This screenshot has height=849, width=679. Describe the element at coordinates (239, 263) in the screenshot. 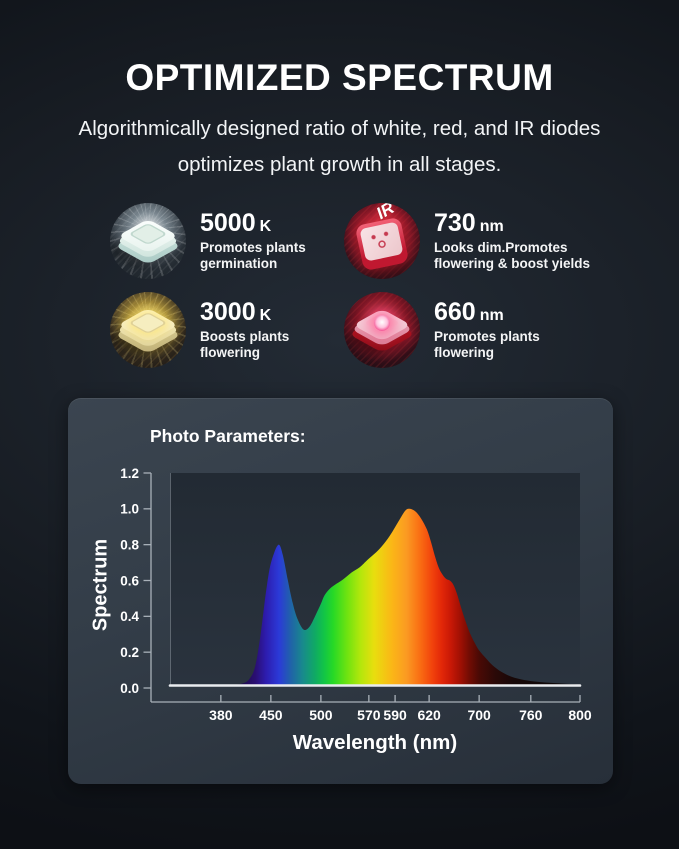

I see `feature-desc-line2: germination` at that location.